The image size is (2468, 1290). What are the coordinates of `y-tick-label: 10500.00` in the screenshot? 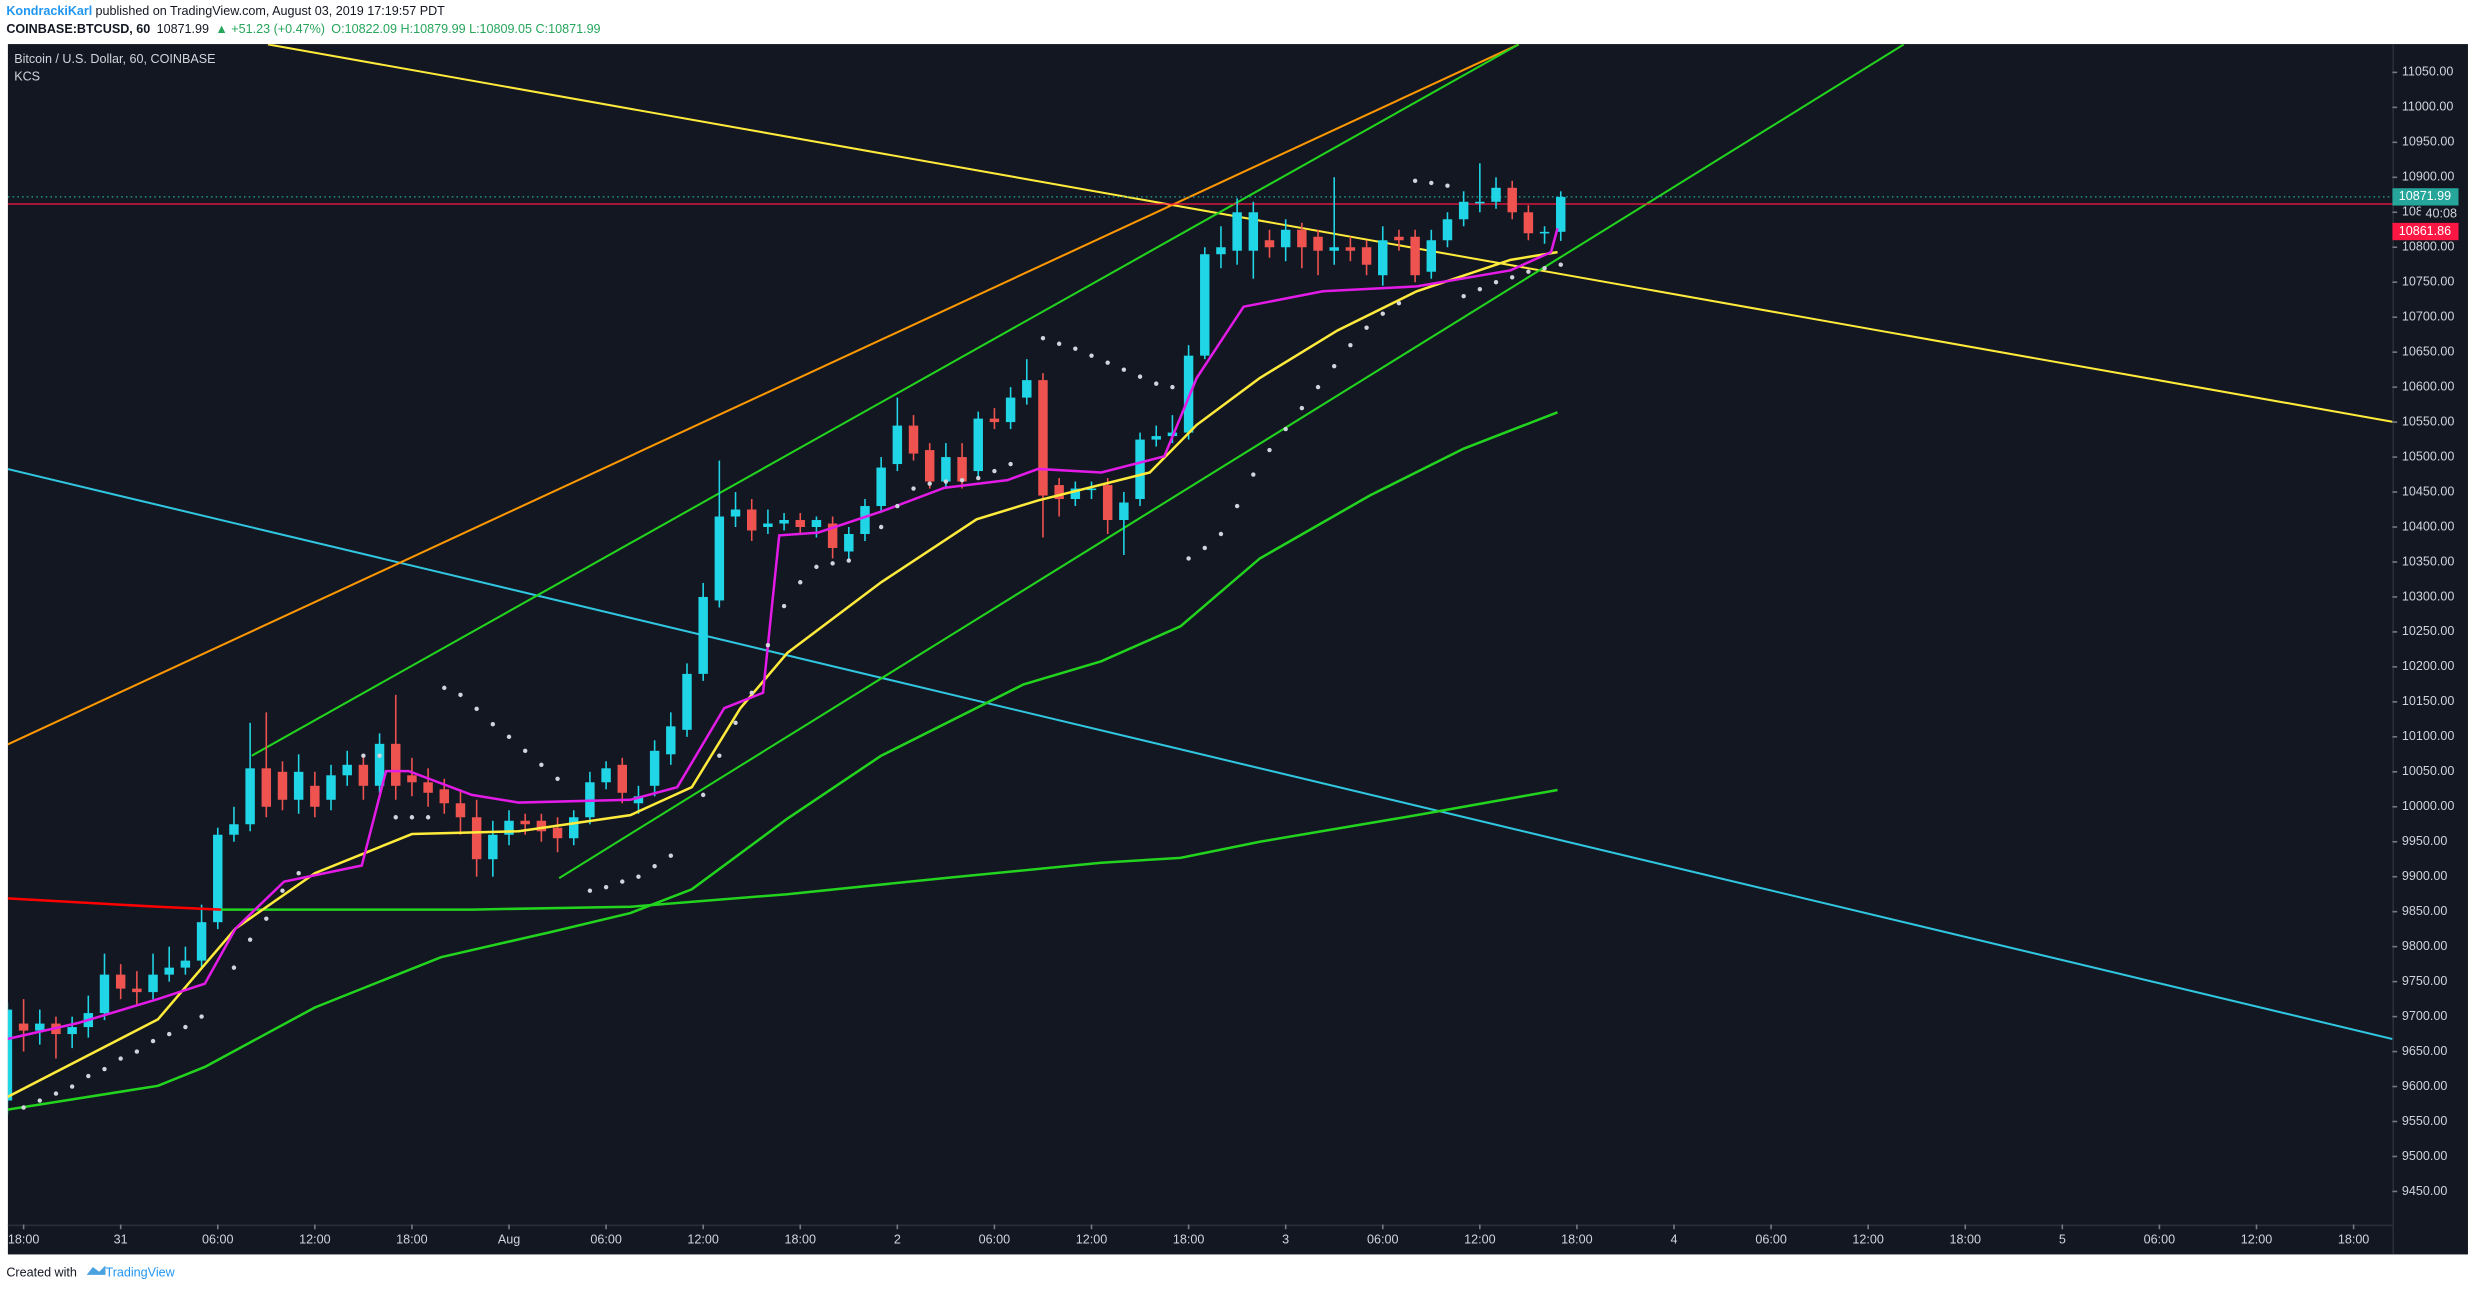 It's located at (2428, 456).